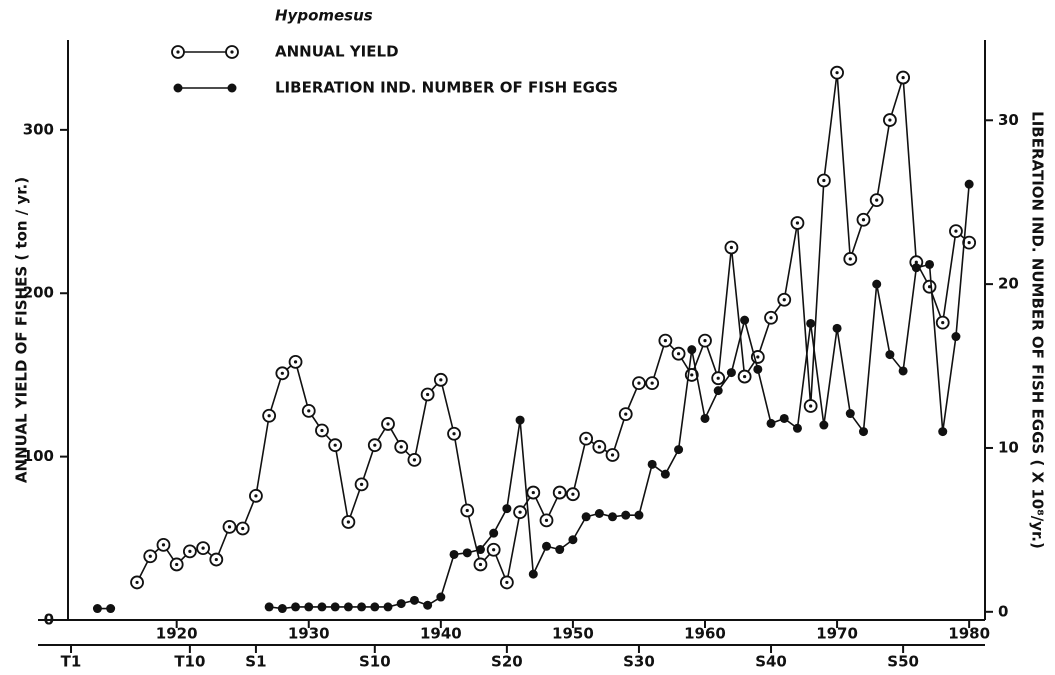 This screenshot has height=675, width=1055. Describe the element at coordinates (771, 662) in the screenshot. I see `era-tick-label: S40` at that location.